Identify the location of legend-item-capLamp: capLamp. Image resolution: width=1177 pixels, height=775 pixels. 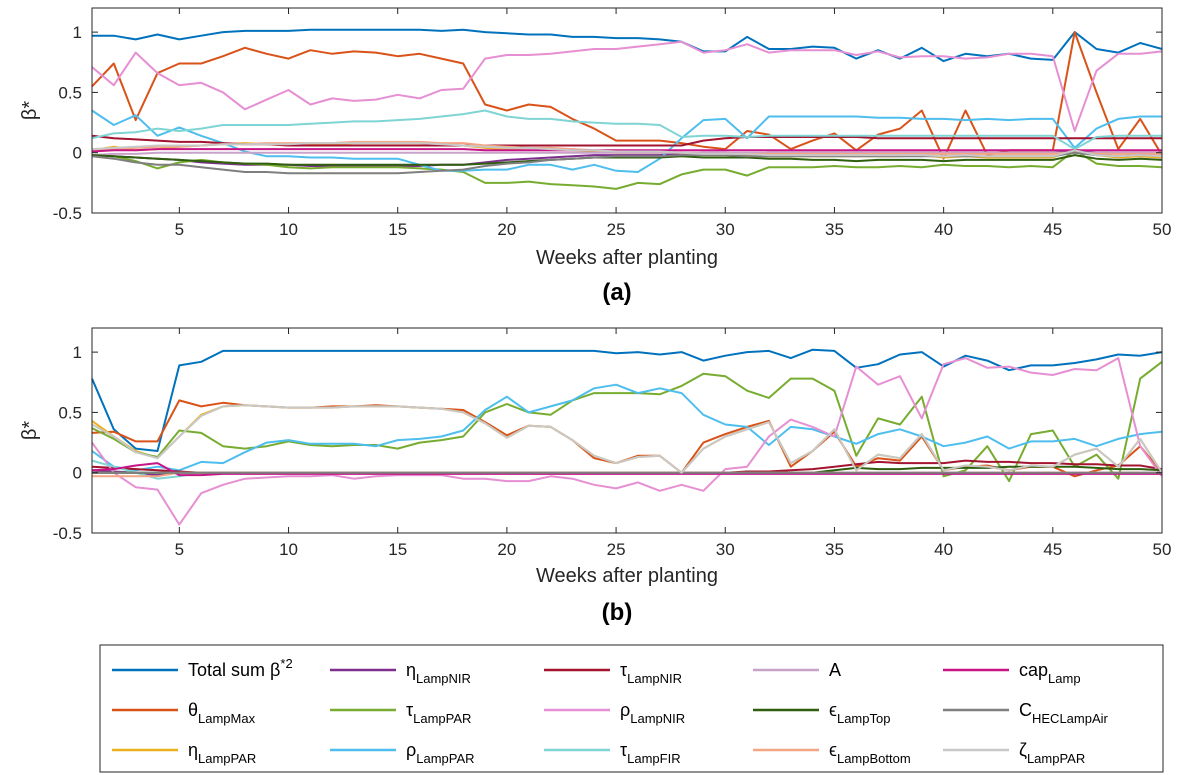
(1012, 673).